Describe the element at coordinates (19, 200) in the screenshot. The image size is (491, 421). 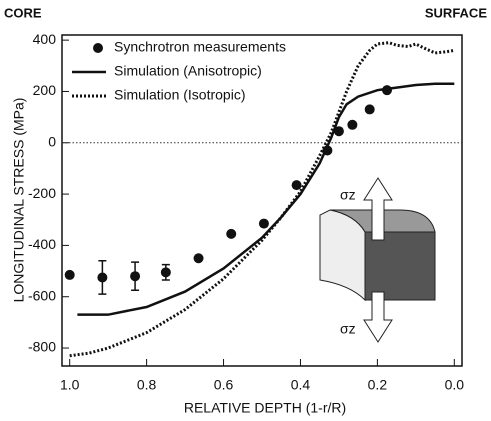
I see `y-axis-label: LONGITUDINAL STRESS (MPa)` at that location.